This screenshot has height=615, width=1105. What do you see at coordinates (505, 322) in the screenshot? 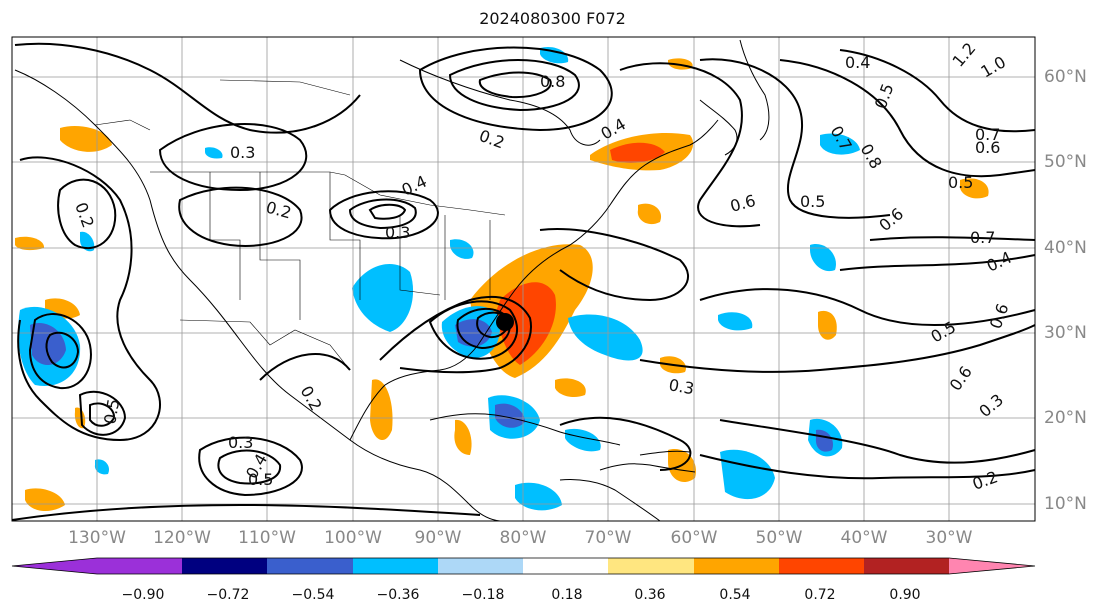
I see `low-center-marker` at bounding box center [505, 322].